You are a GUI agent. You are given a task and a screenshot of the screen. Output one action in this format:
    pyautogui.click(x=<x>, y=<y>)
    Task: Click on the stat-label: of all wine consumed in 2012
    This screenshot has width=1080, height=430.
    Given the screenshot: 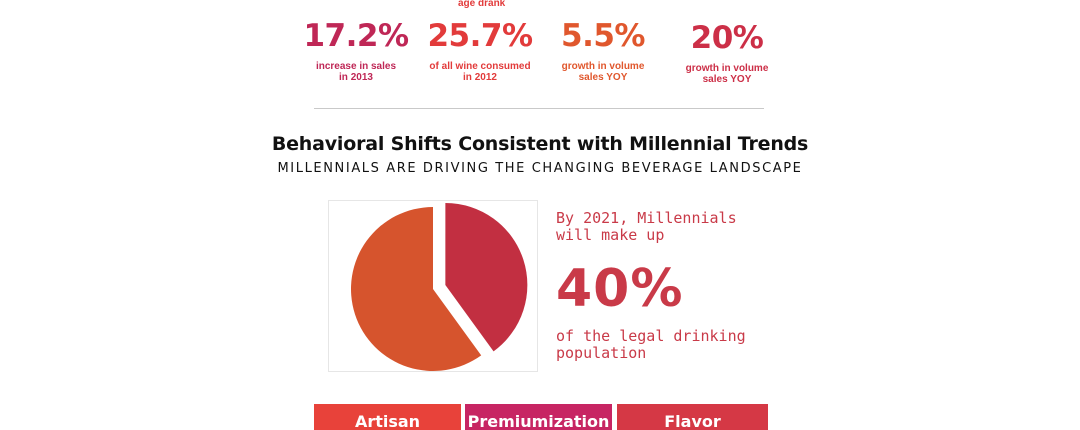 What is the action you would take?
    pyautogui.click(x=480, y=72)
    